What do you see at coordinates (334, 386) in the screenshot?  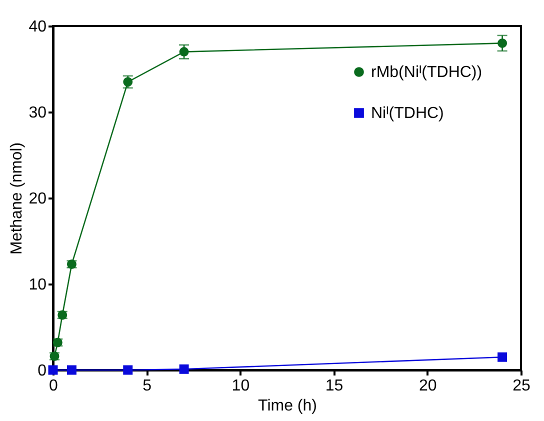 I see `x-tick-label: 15` at bounding box center [334, 386].